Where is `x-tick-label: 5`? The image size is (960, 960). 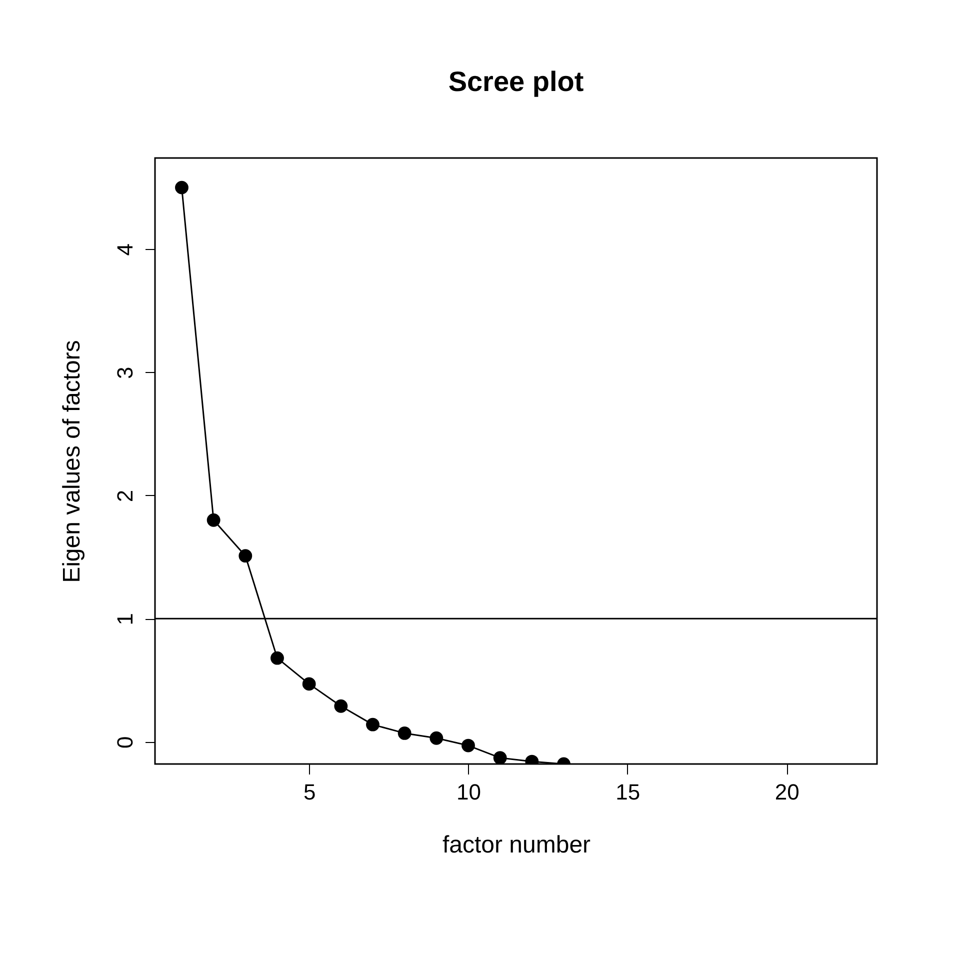 x-tick-label: 5 is located at coordinates (309, 792).